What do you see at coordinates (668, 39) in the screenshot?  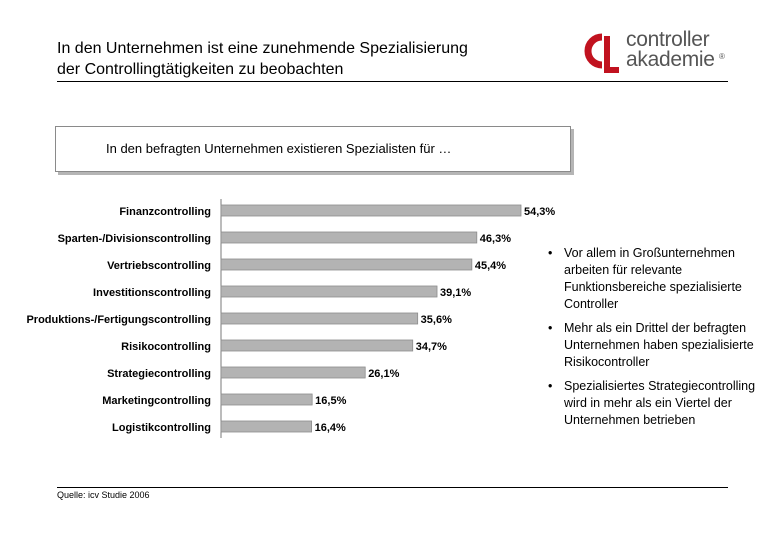 I see `logo-text-line-1: controller` at bounding box center [668, 39].